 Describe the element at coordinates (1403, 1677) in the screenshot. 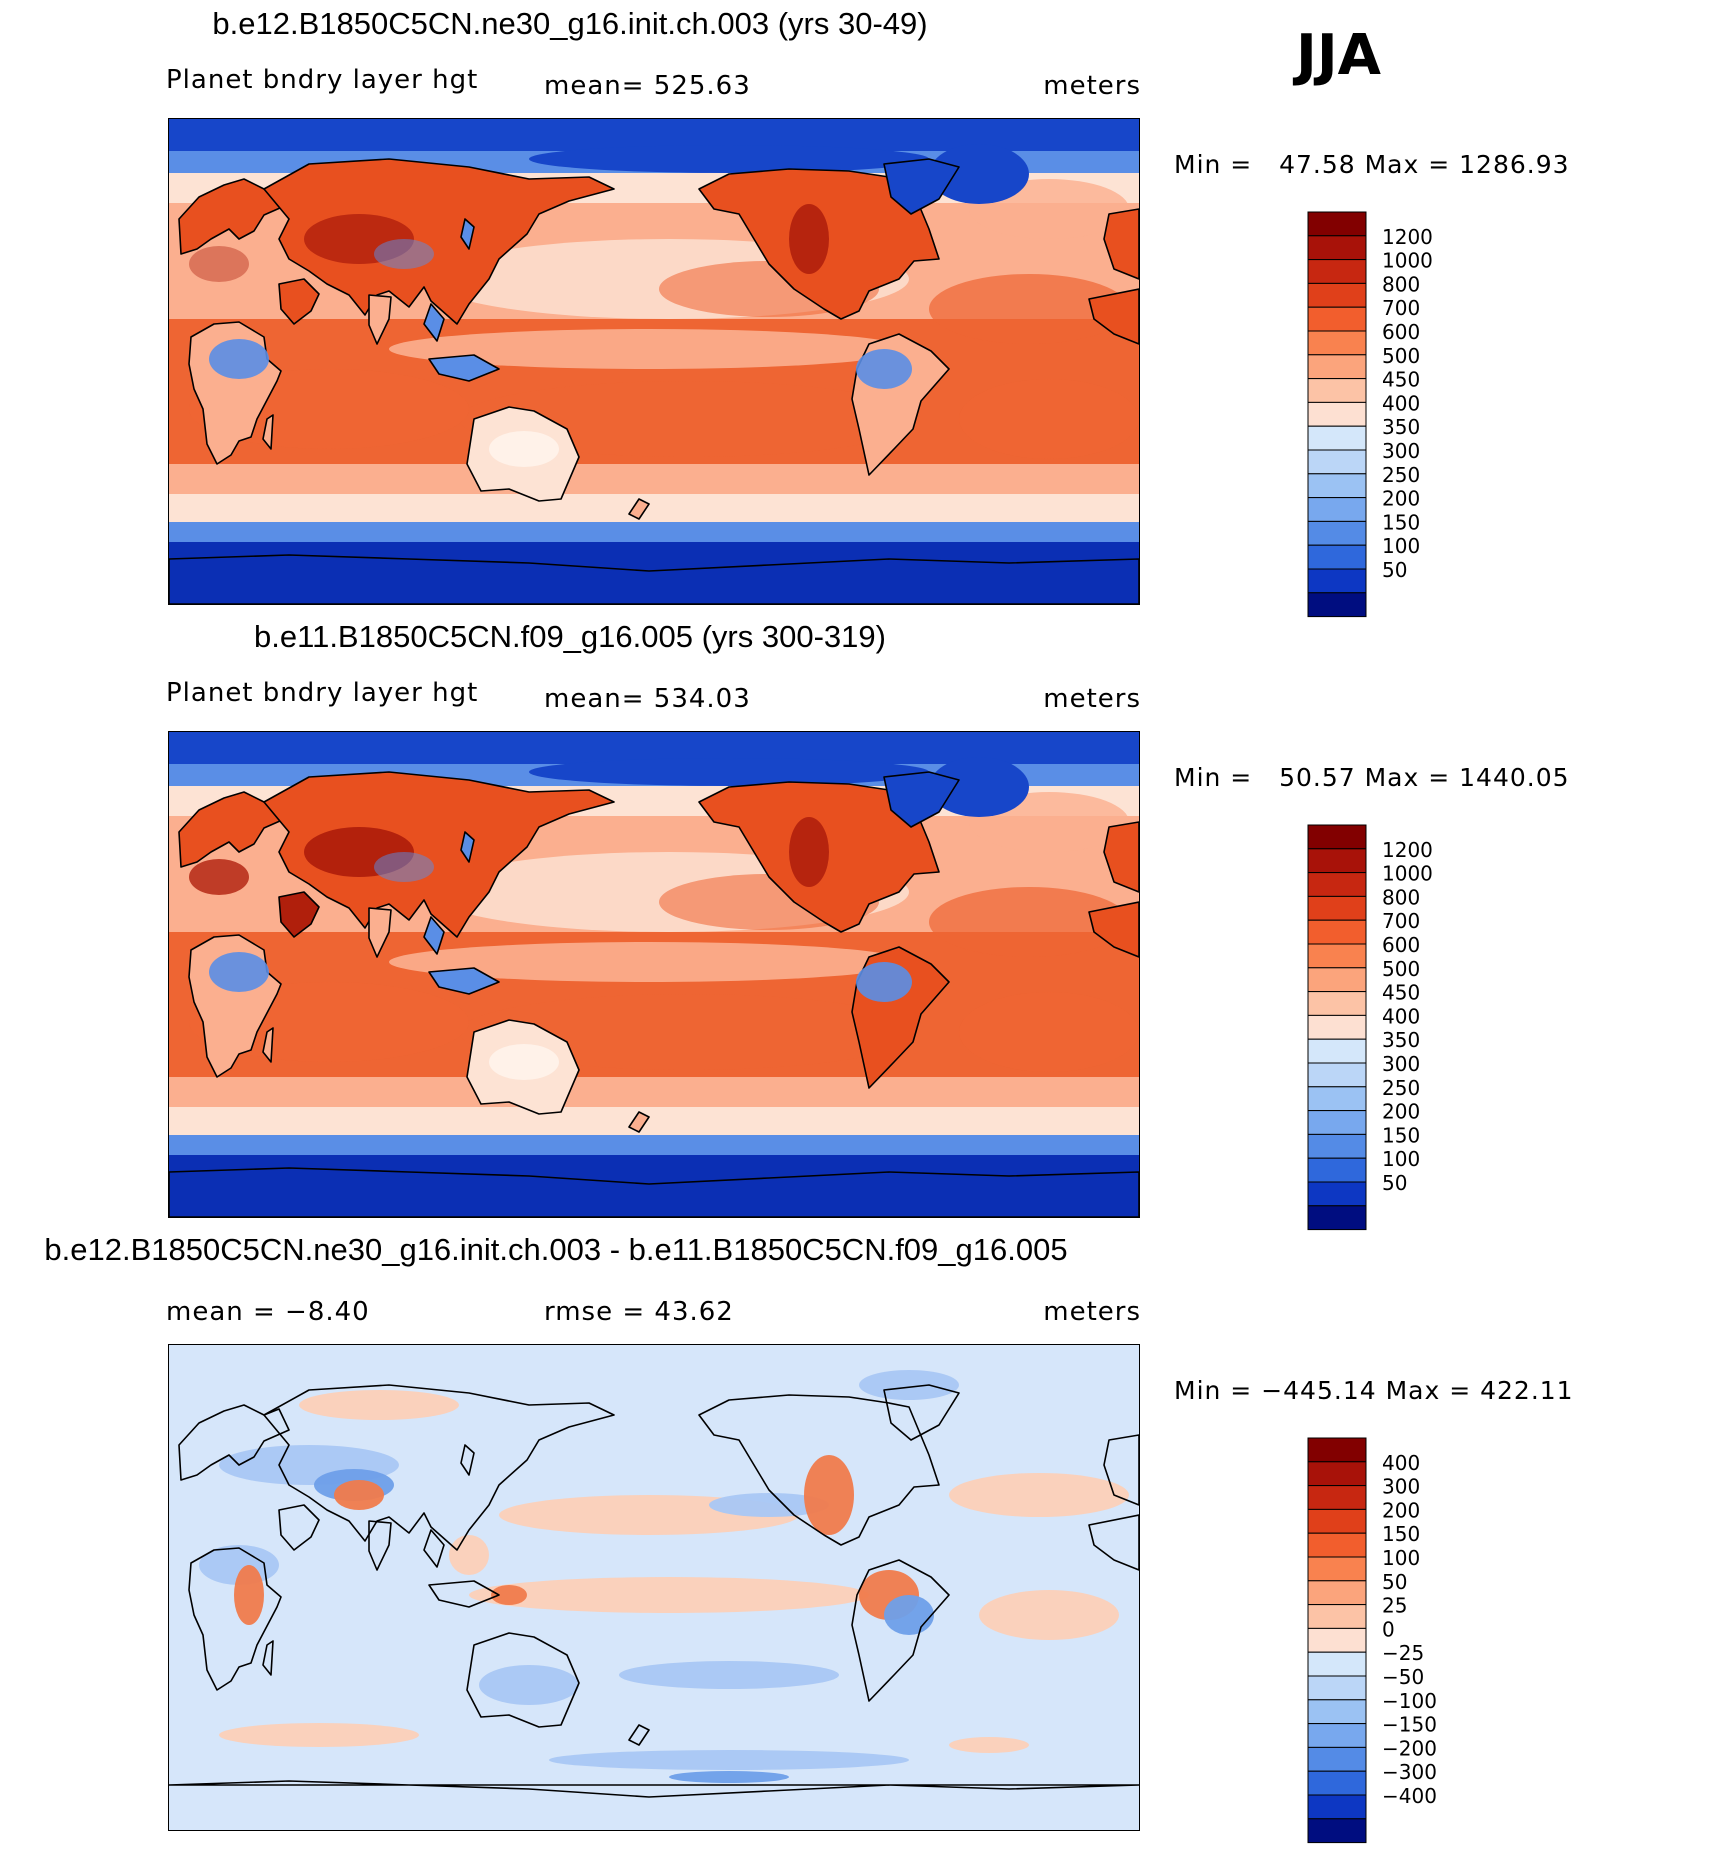

I see `colorbar-tick-label: −50` at that location.